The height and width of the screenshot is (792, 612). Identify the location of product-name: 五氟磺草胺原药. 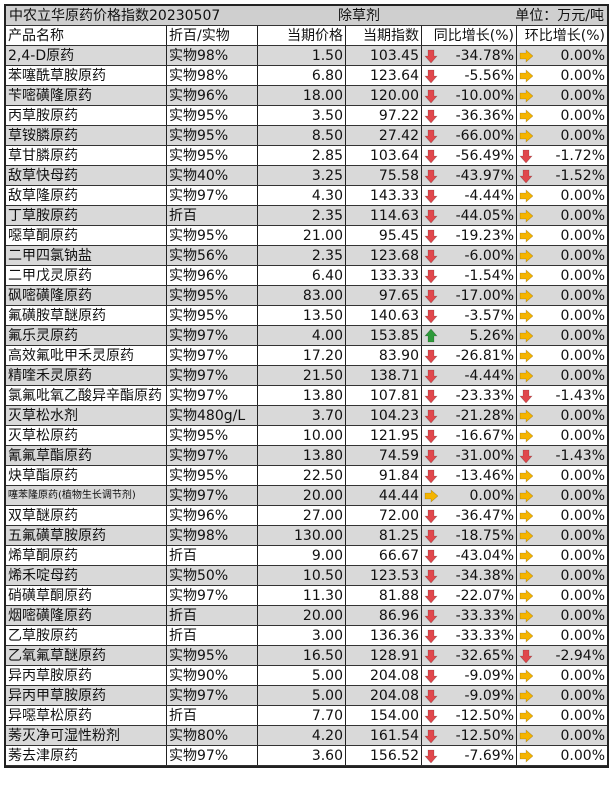
(86, 535).